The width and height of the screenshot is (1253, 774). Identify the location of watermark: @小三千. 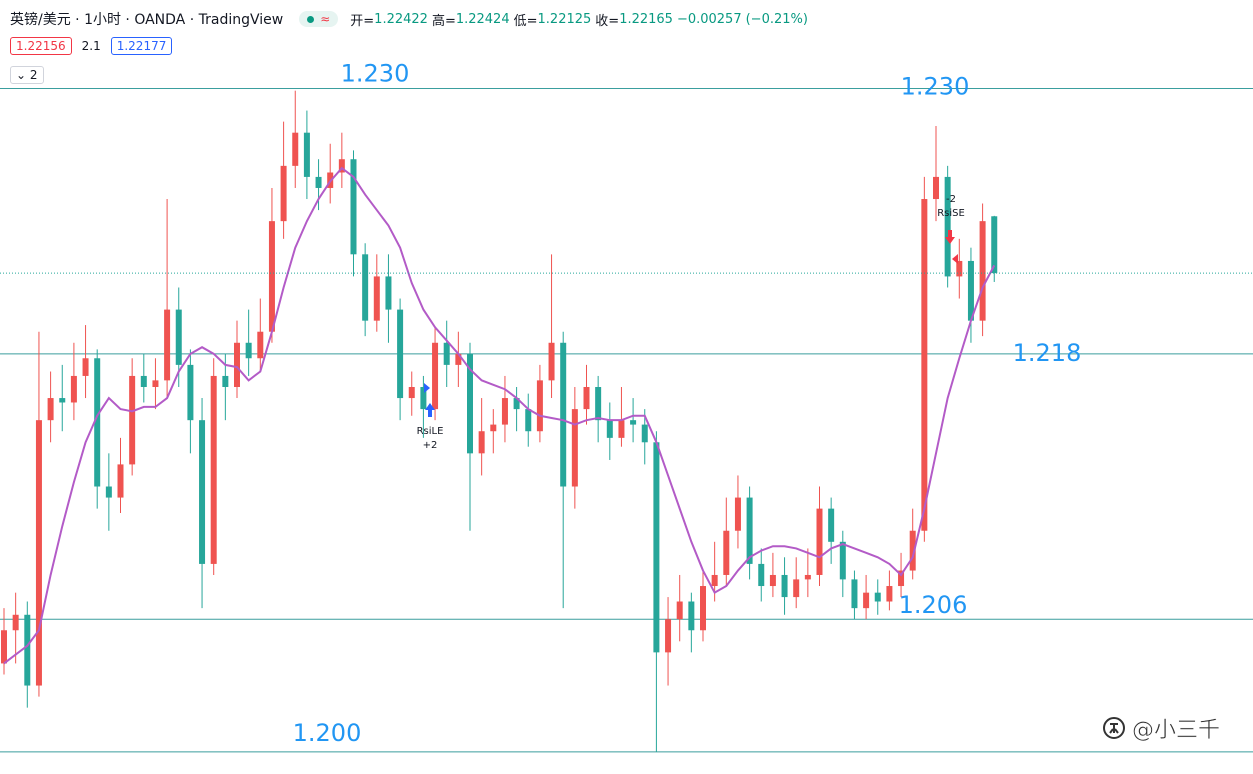
(1161, 728).